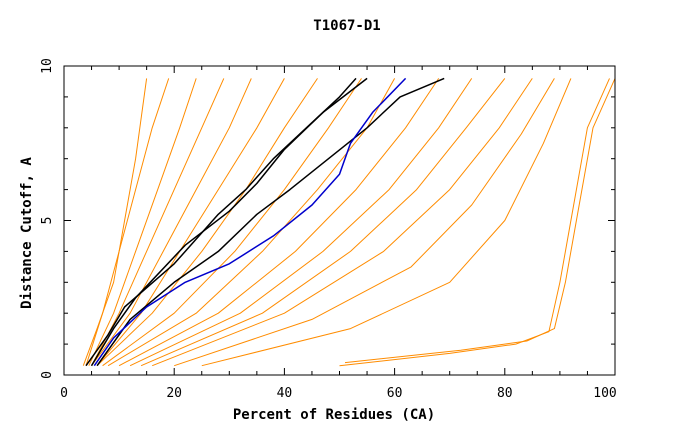  I want to click on x-tick-label-100: 100, so click(604, 393).